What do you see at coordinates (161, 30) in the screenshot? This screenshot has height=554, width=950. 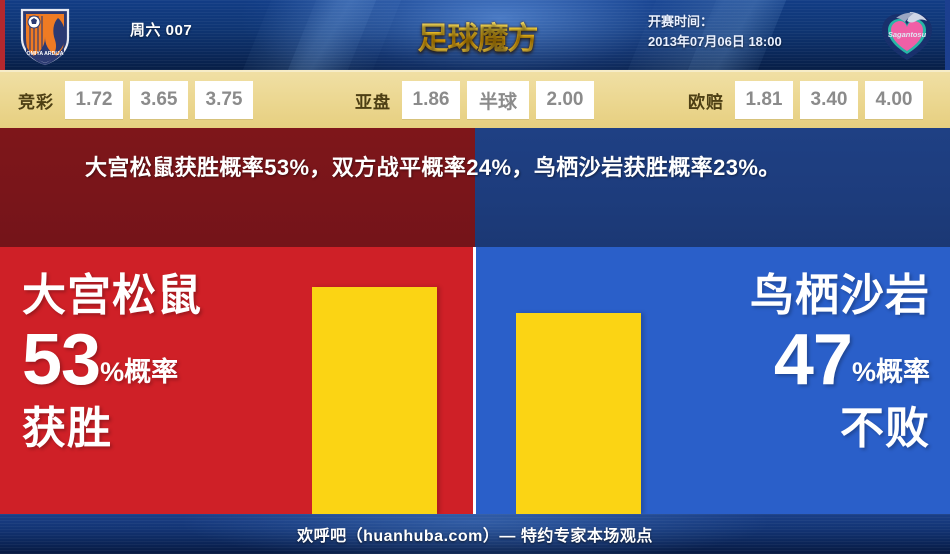 I see `match-number: 周六 007` at bounding box center [161, 30].